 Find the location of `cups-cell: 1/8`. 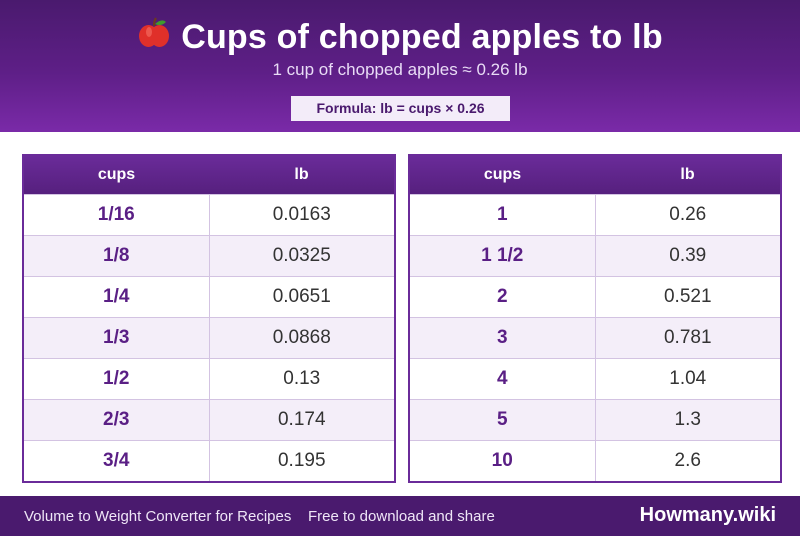

cups-cell: 1/8 is located at coordinates (117, 256).